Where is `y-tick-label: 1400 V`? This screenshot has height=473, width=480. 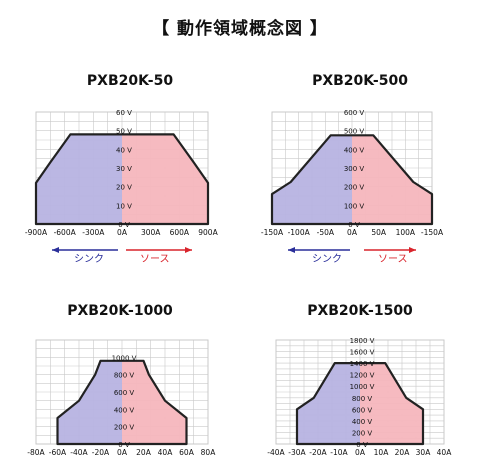 y-tick-label: 1400 V is located at coordinates (362, 364).